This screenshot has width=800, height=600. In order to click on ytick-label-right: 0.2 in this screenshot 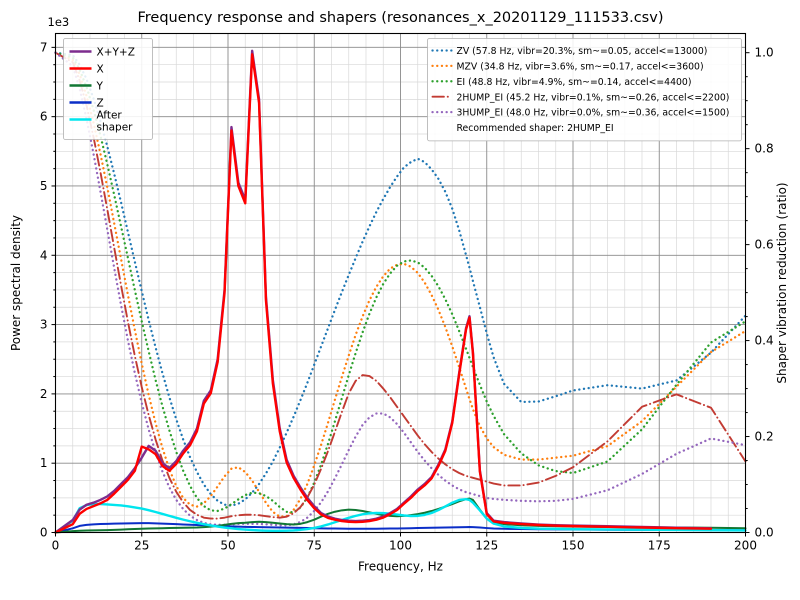, I will do `click(764, 437)`.